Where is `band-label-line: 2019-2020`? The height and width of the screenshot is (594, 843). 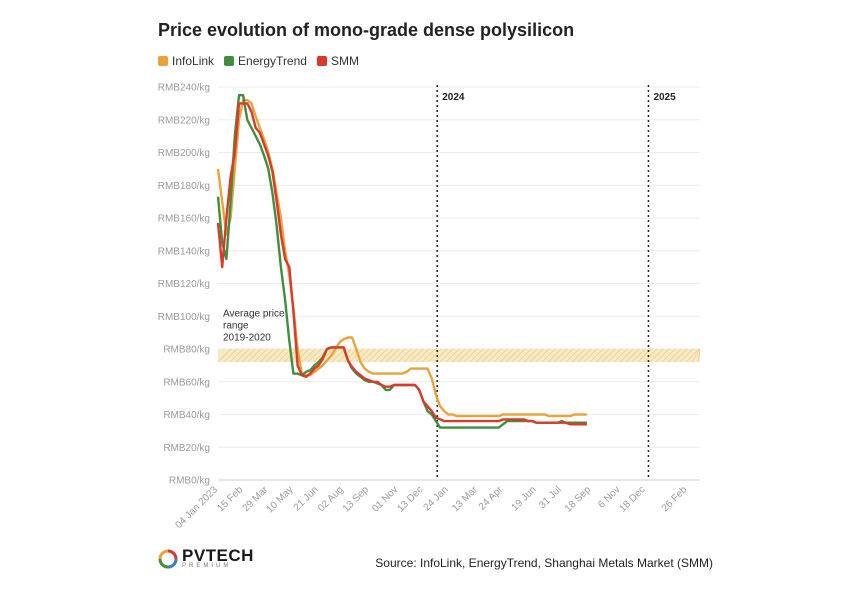
band-label-line: 2019-2020 is located at coordinates (247, 337).